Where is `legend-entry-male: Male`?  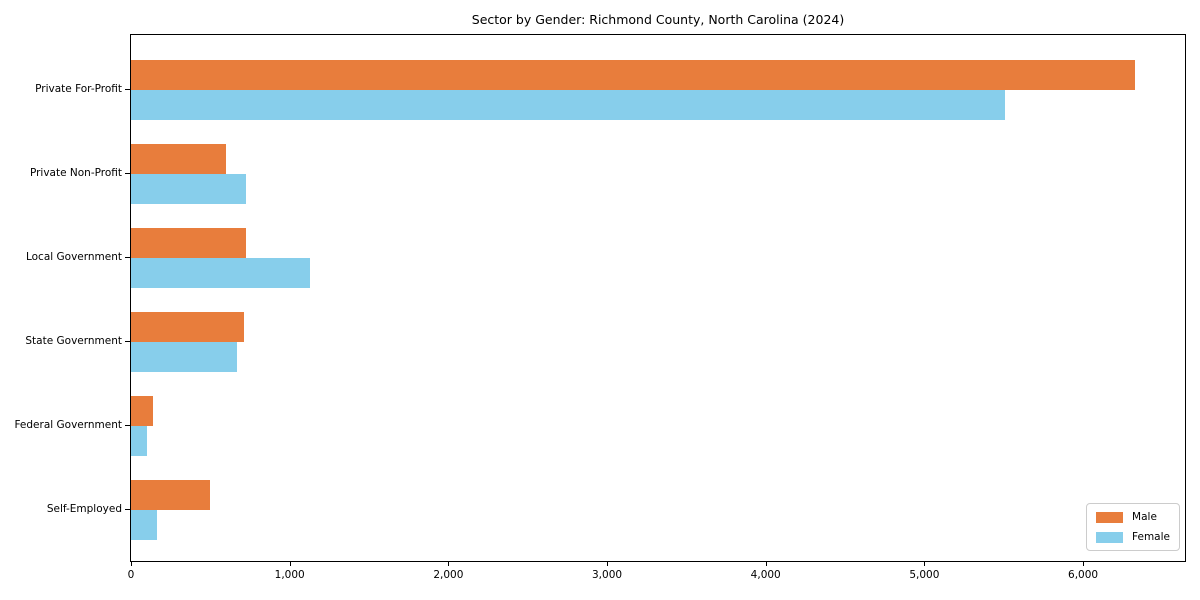 legend-entry-male: Male is located at coordinates (1133, 517).